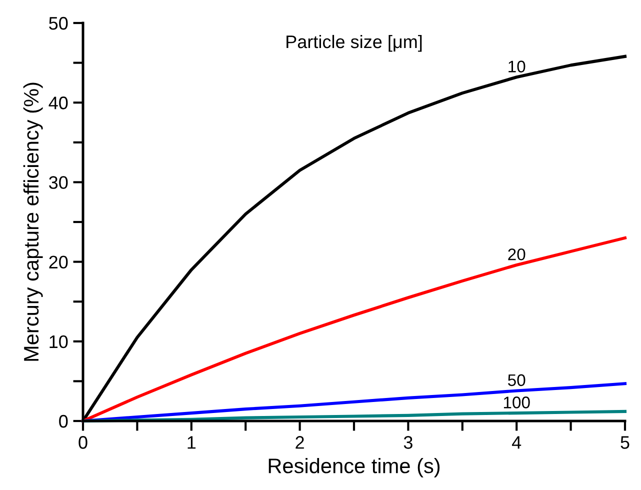 This screenshot has width=641, height=490. What do you see at coordinates (58, 262) in the screenshot?
I see `y-tick-label: 20` at bounding box center [58, 262].